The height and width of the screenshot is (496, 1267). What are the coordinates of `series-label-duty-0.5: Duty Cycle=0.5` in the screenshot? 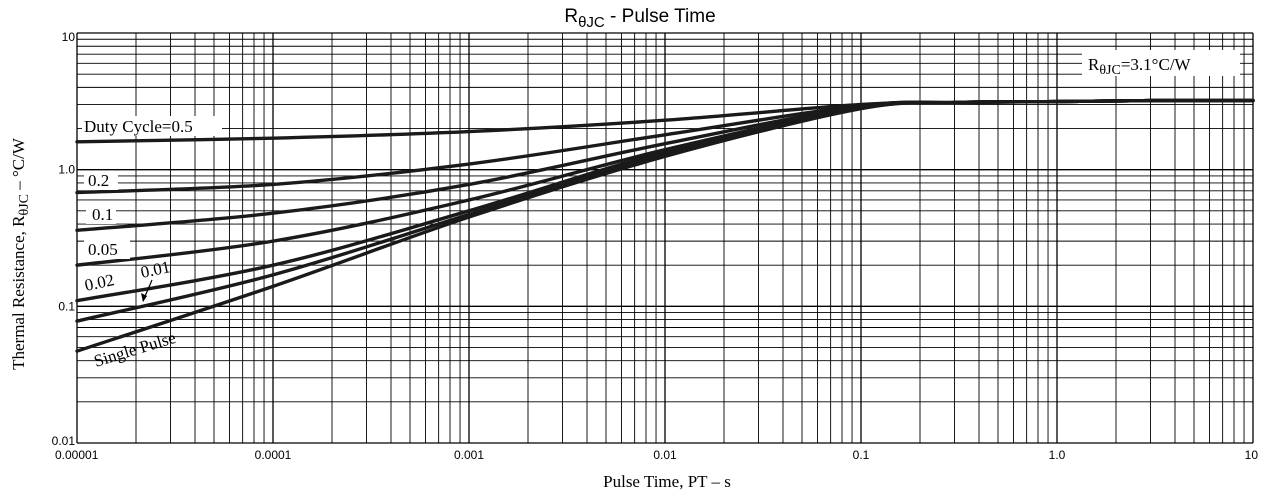 It's located at (138, 126).